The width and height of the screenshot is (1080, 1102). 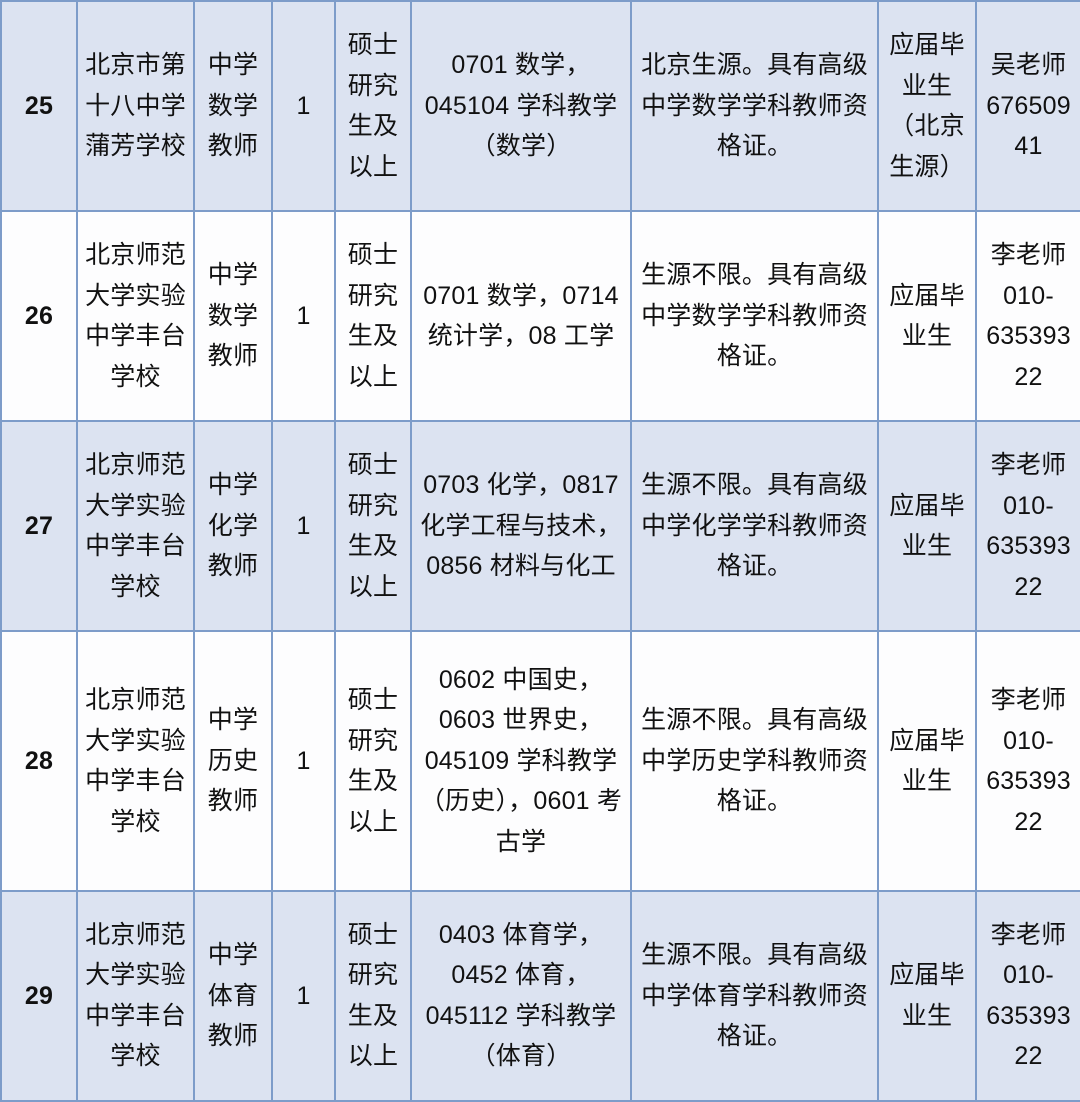 I want to click on cell-contact-info: 吴老师67650941, so click(x=1027, y=106).